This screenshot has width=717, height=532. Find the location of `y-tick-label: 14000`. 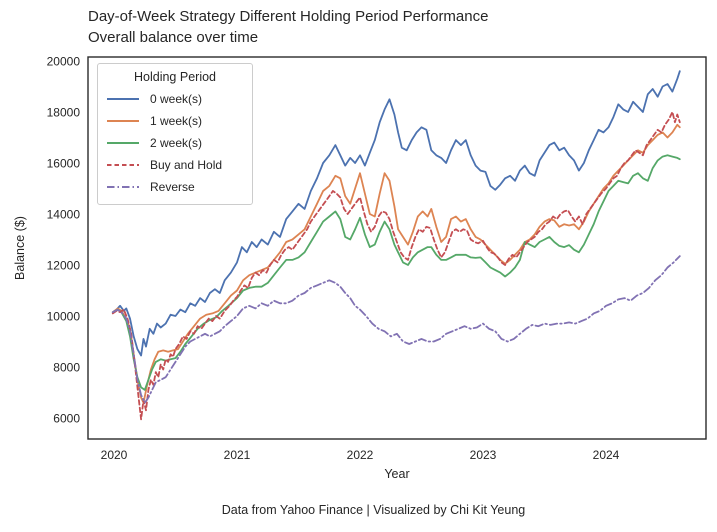

y-tick-label: 14000 is located at coordinates (64, 215).